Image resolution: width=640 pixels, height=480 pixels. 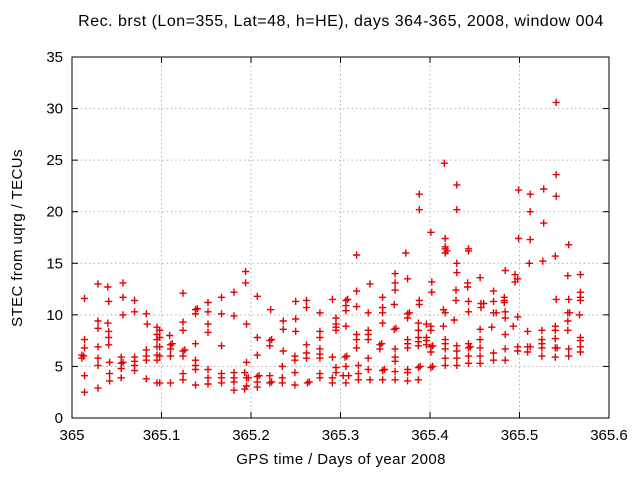 I want to click on x-tick-label: 365.5, so click(x=520, y=435).